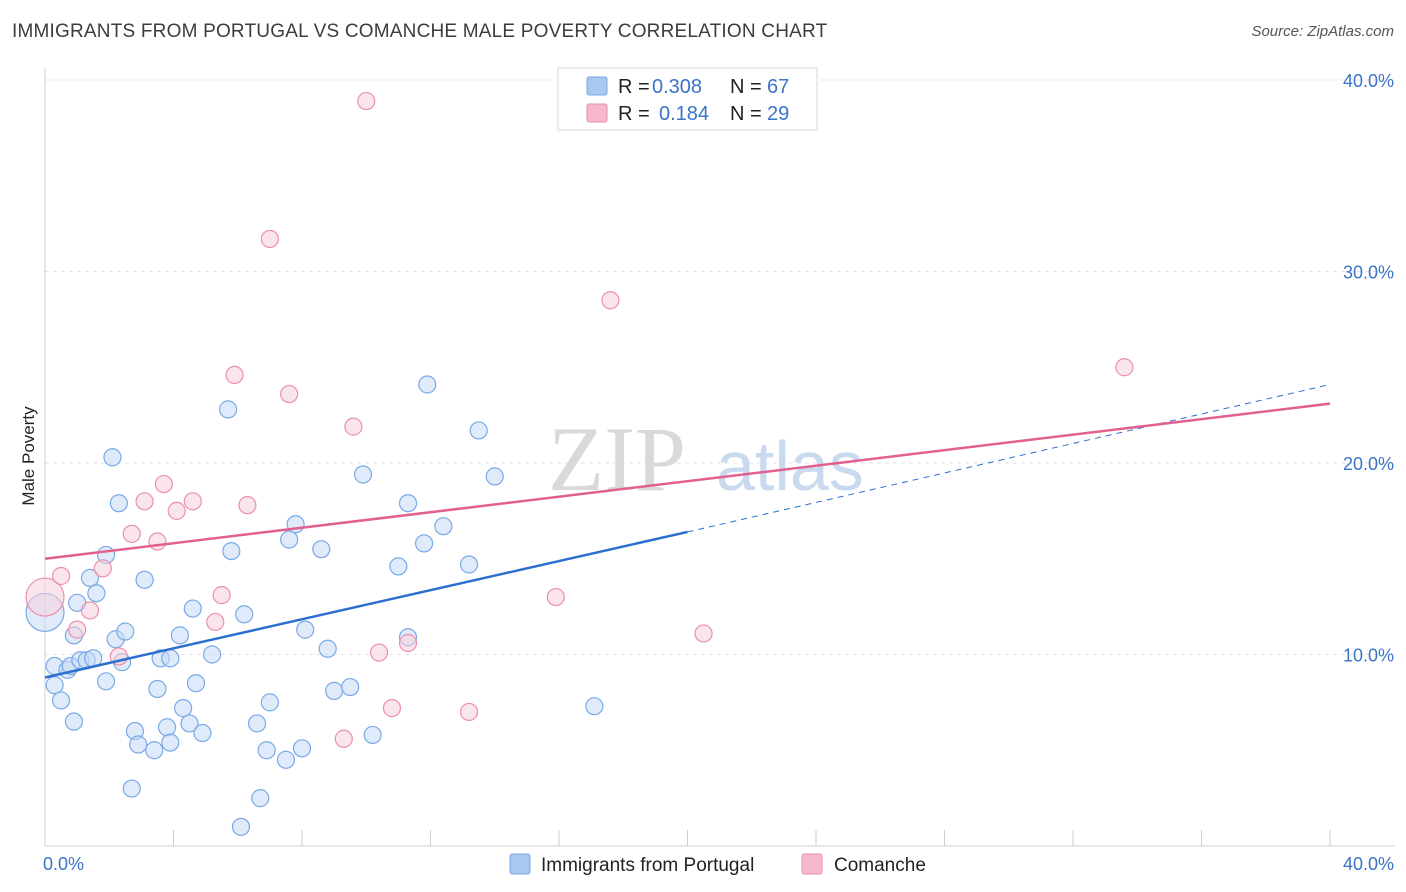 Image resolution: width=1406 pixels, height=892 pixels. I want to click on watermark-zip: ZIP, so click(617, 459).